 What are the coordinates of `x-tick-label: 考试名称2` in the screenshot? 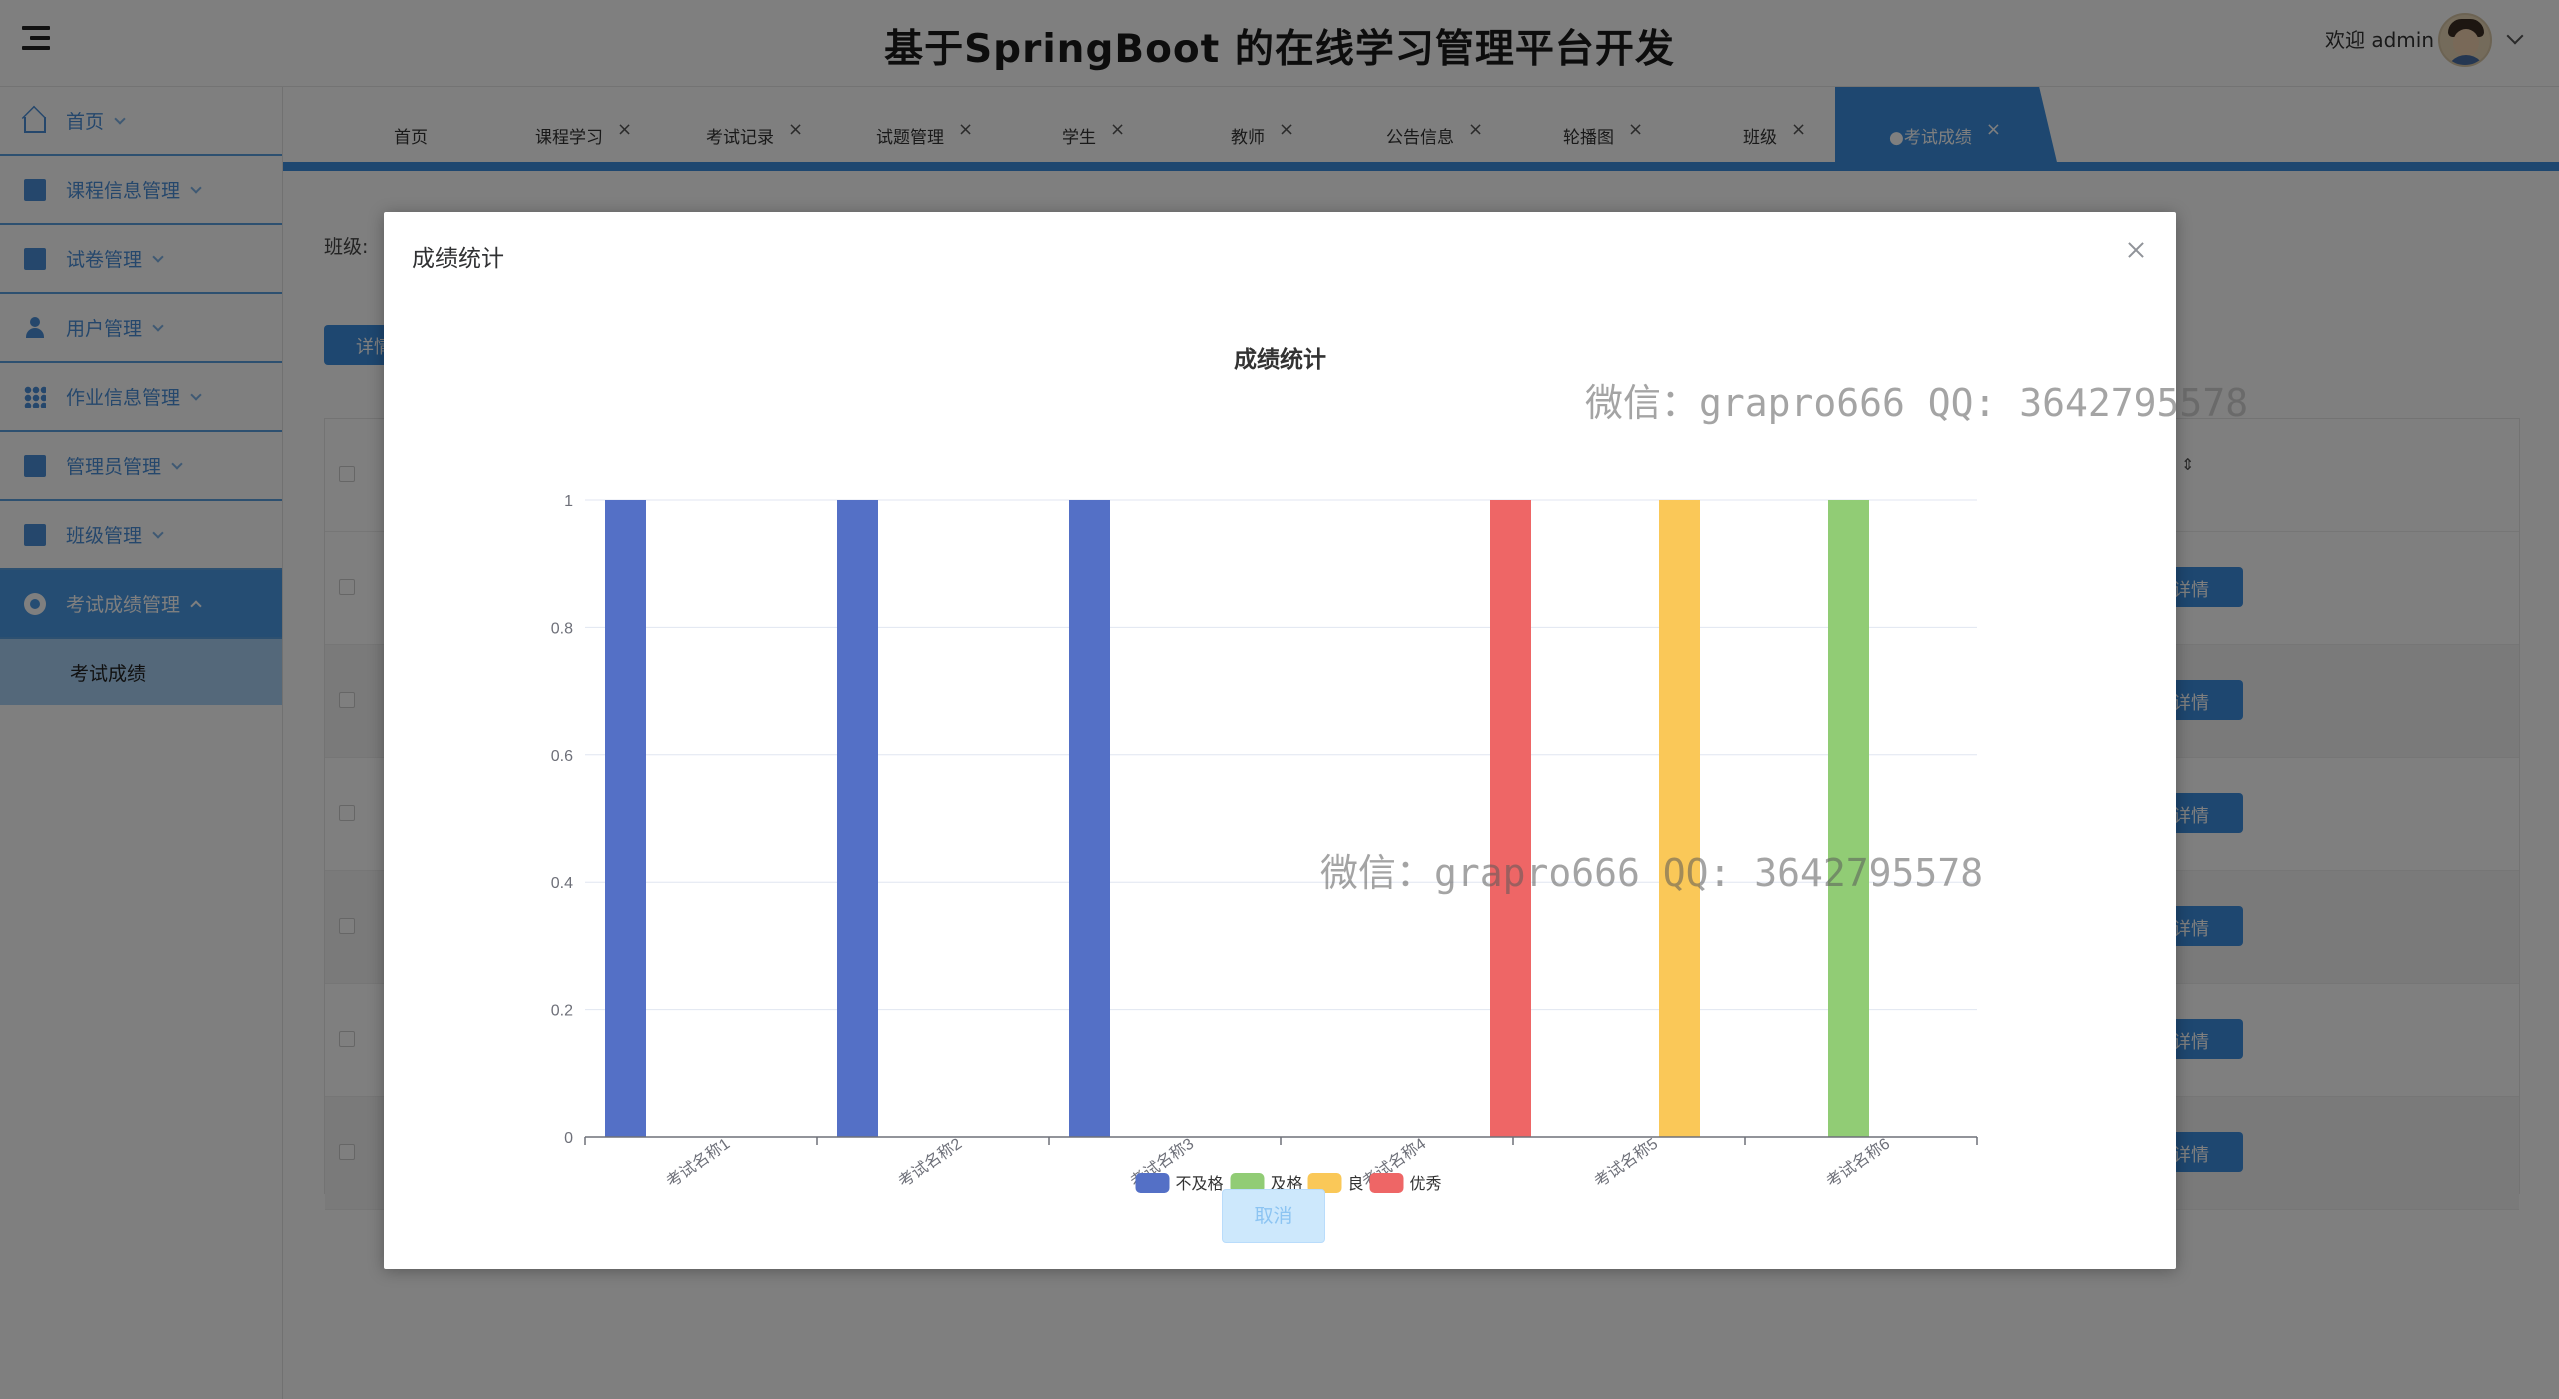 It's located at (930, 1163).